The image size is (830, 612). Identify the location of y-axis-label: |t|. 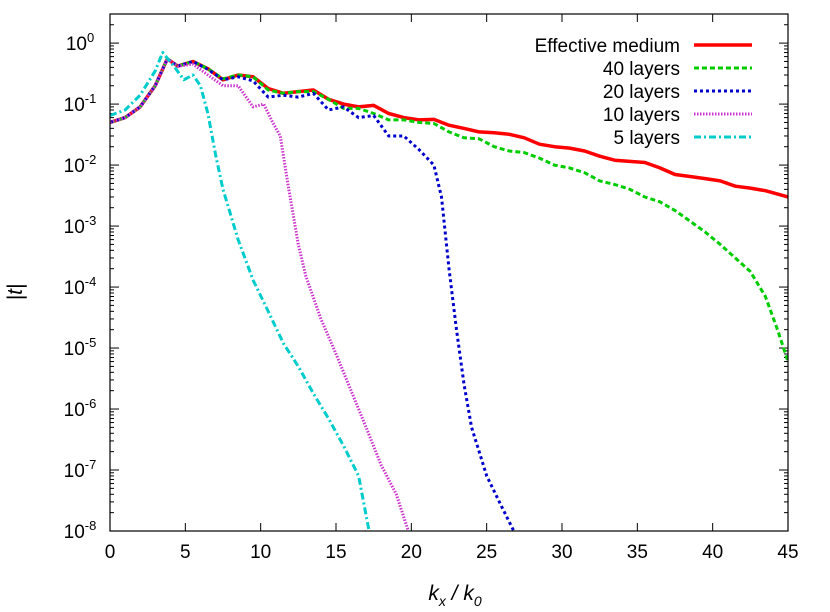
(15, 292).